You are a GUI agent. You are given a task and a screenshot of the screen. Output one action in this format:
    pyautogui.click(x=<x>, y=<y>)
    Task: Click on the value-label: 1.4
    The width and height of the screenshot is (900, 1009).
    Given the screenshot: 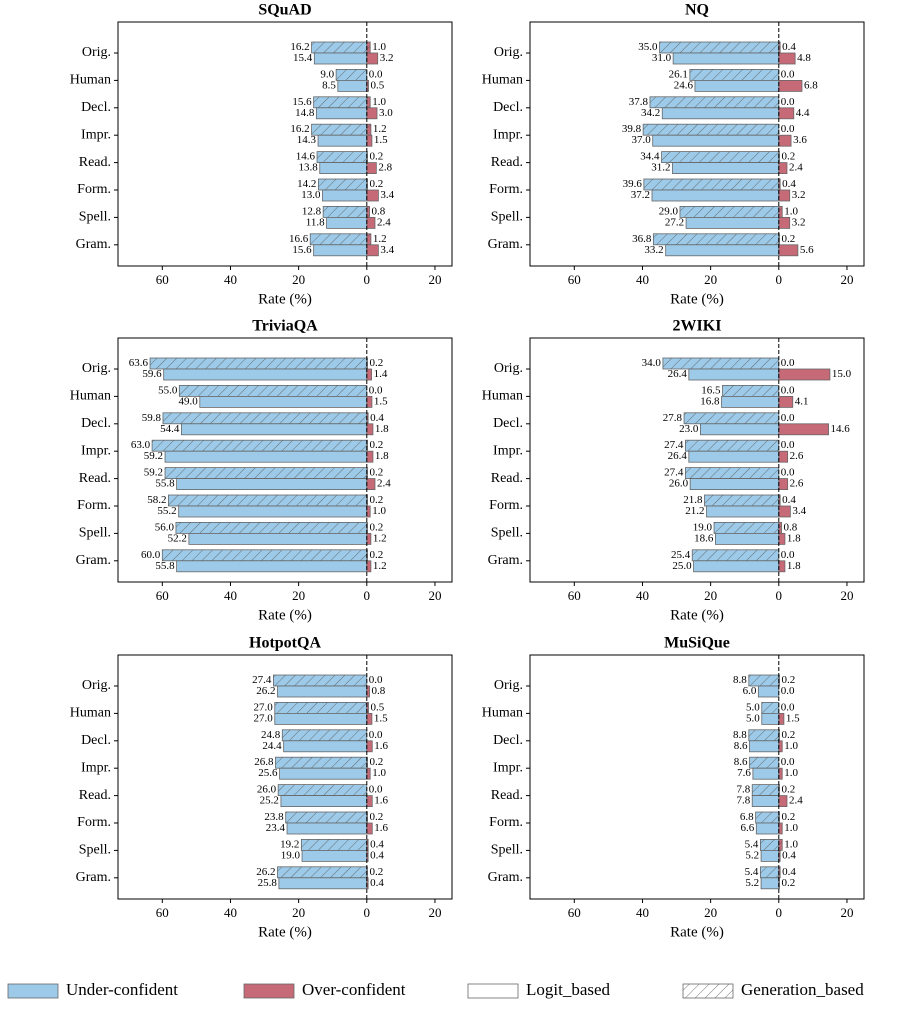 What is the action you would take?
    pyautogui.click(x=381, y=374)
    